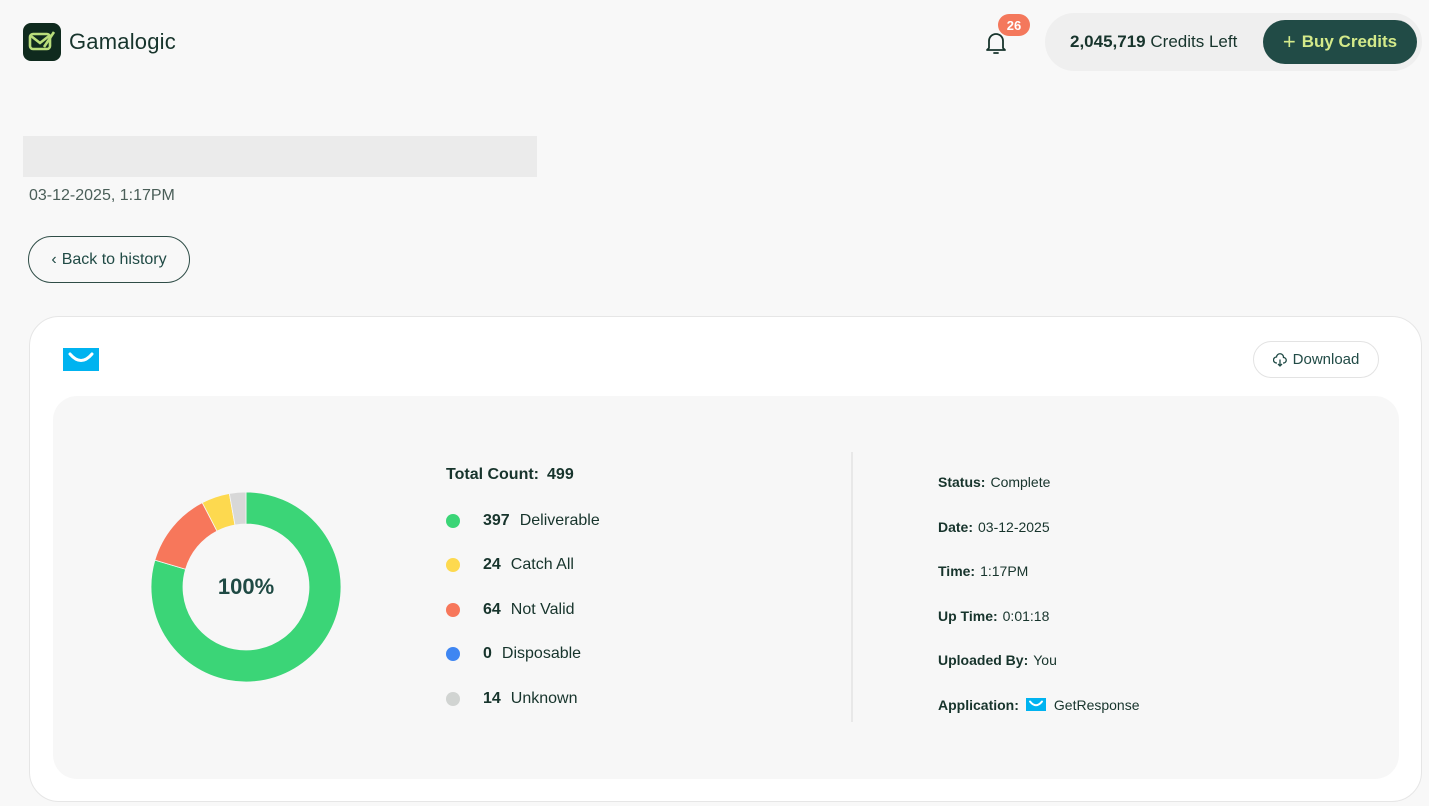 Image resolution: width=1429 pixels, height=806 pixels. What do you see at coordinates (492, 564) in the screenshot?
I see `legend-count: 24` at bounding box center [492, 564].